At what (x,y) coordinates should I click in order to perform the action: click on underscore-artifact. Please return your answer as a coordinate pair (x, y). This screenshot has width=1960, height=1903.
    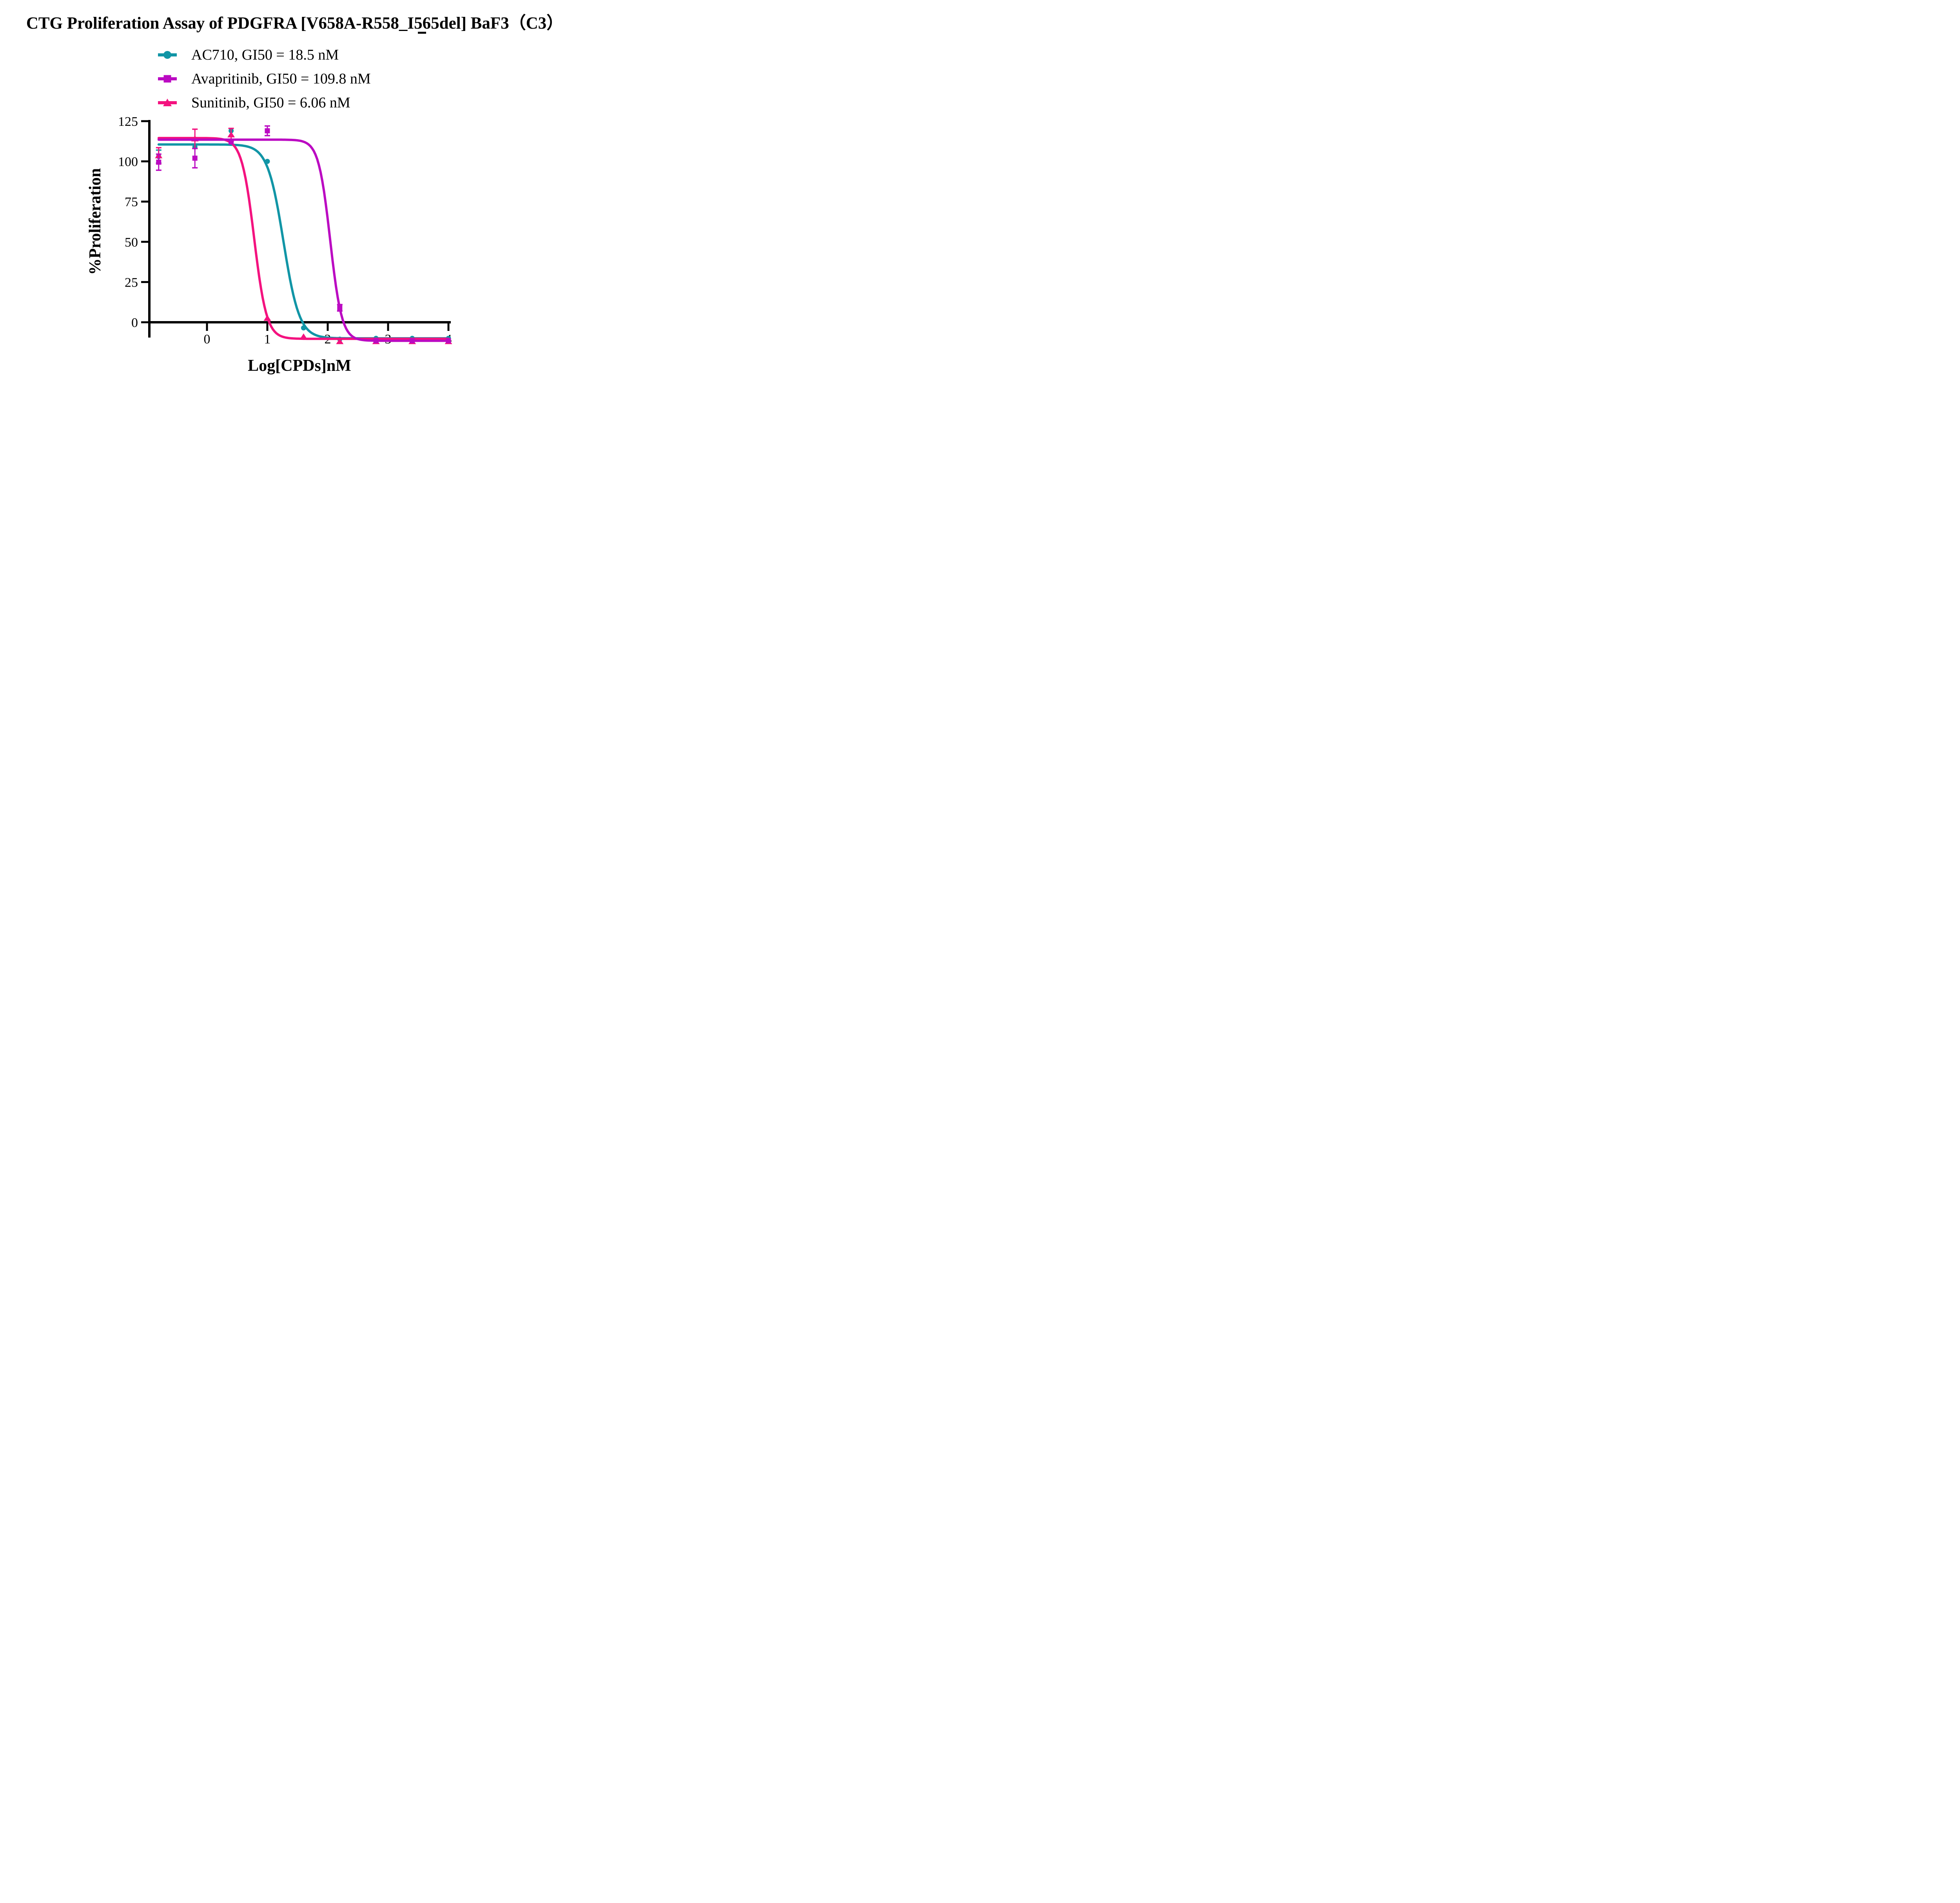
    Looking at the image, I should click on (422, 33).